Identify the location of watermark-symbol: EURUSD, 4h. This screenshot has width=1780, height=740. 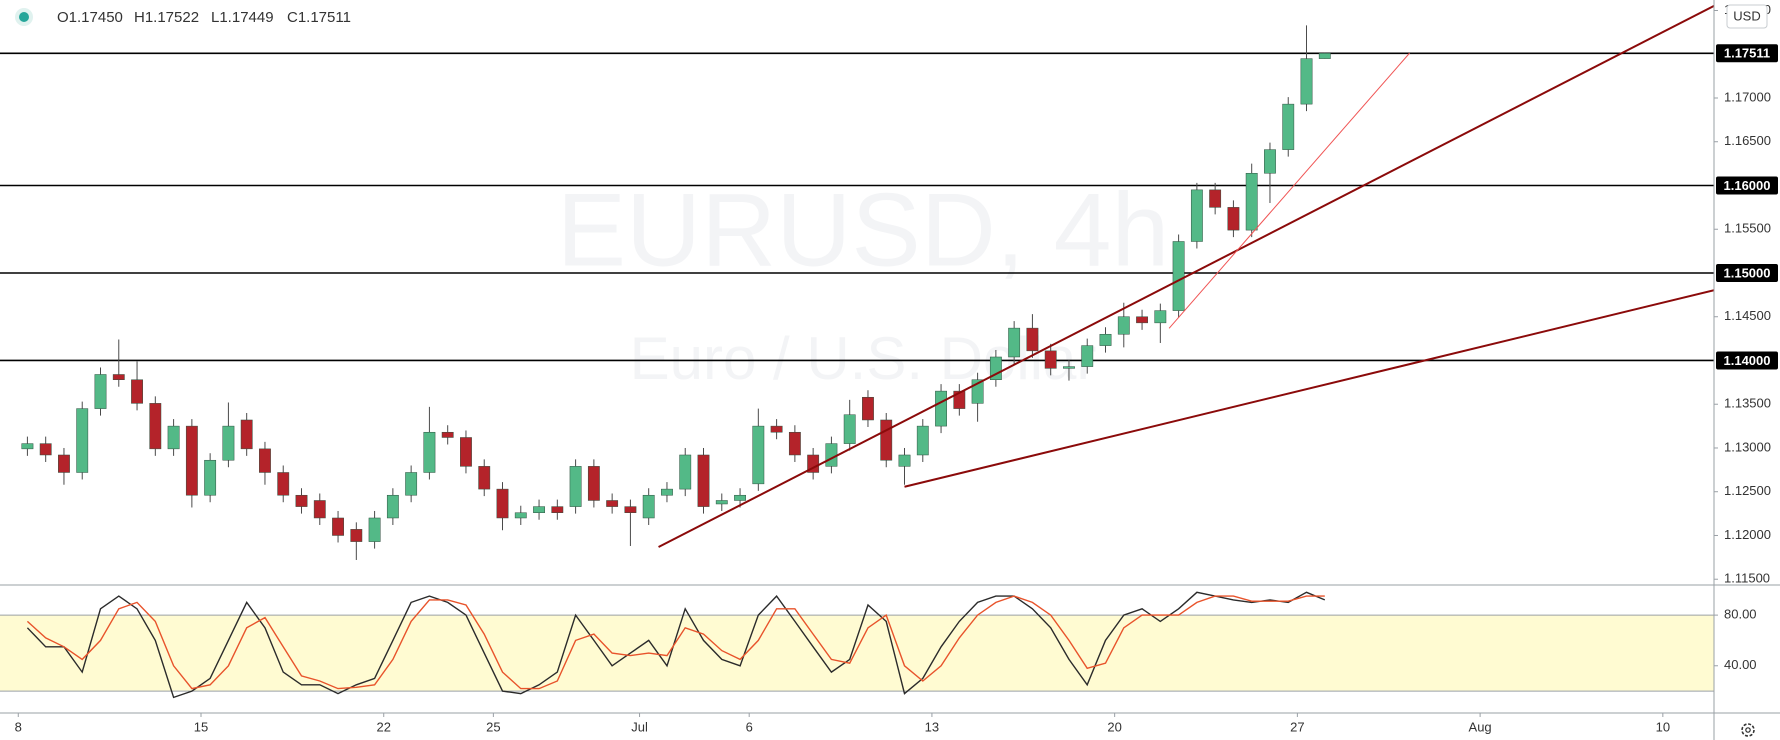
(863, 230).